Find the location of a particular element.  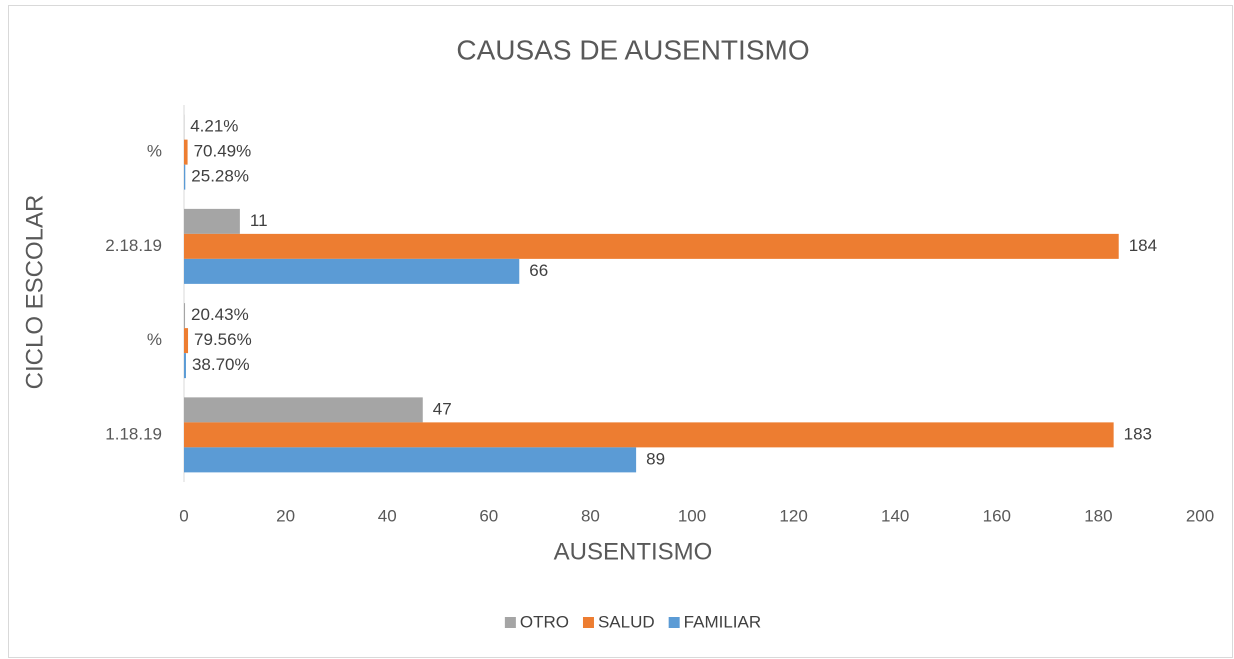

data-label: 79.56% is located at coordinates (223, 339).